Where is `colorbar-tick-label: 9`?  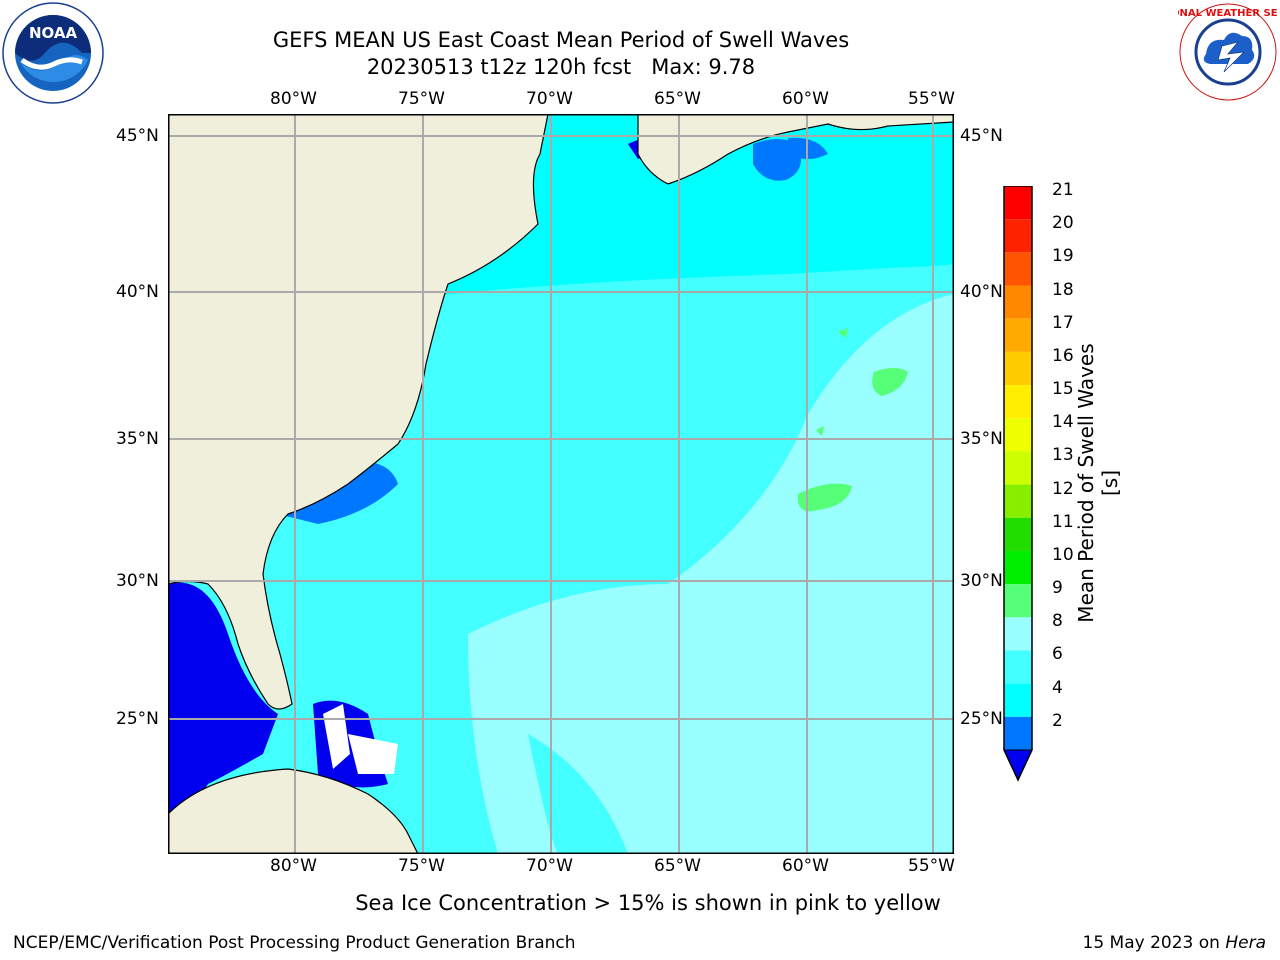
colorbar-tick-label: 9 is located at coordinates (1057, 588).